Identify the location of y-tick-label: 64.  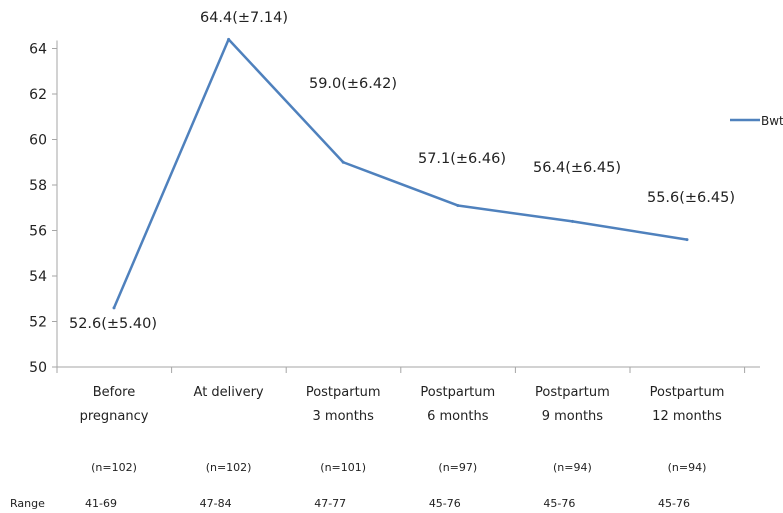
(38, 50).